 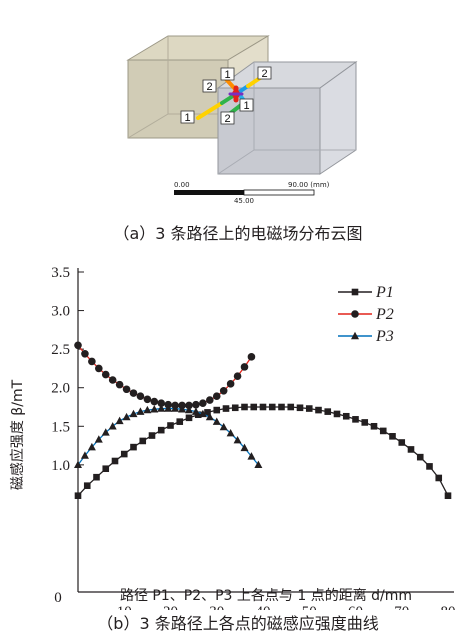 I want to click on legend-label: P2, so click(x=384, y=314).